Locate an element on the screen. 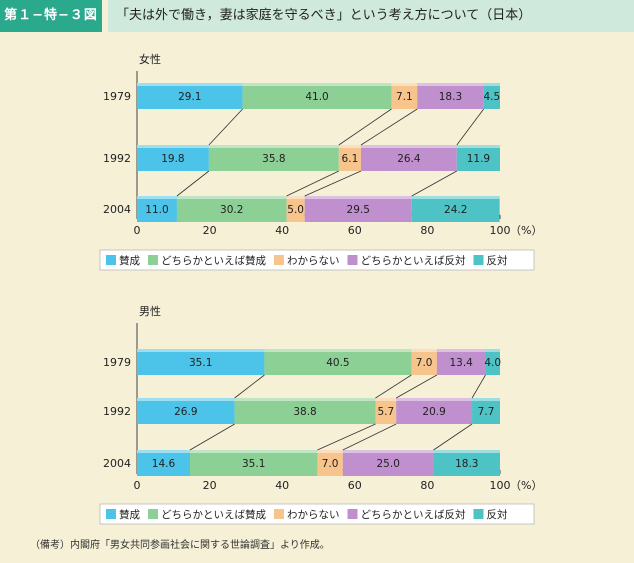 Image resolution: width=634 pixels, height=563 pixels. category-label: 2004 is located at coordinates (117, 463).